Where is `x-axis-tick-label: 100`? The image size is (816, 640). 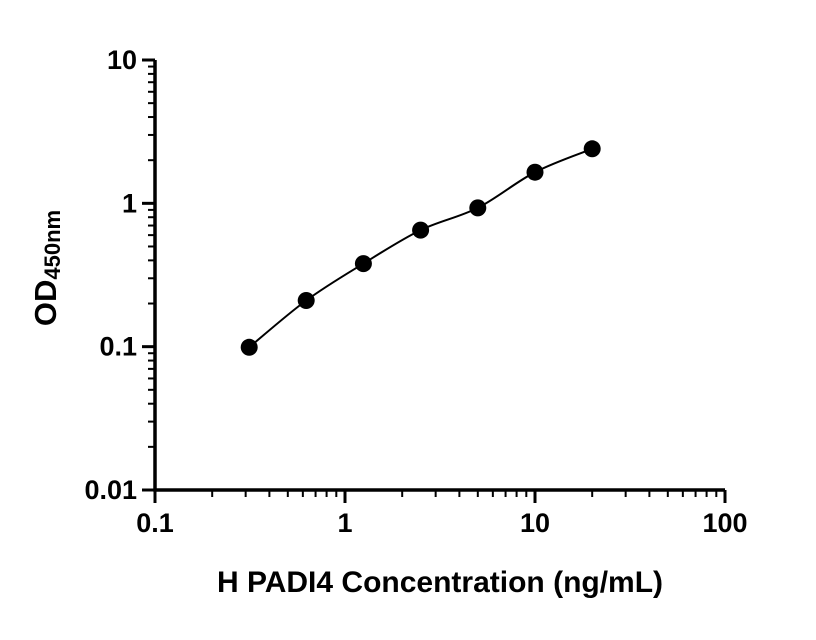
x-axis-tick-label: 100 is located at coordinates (724, 523).